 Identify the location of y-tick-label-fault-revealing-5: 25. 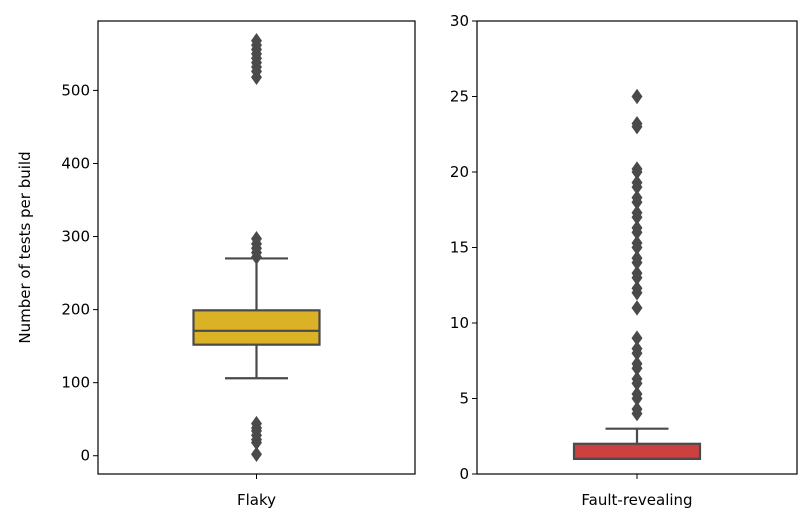
(459, 97).